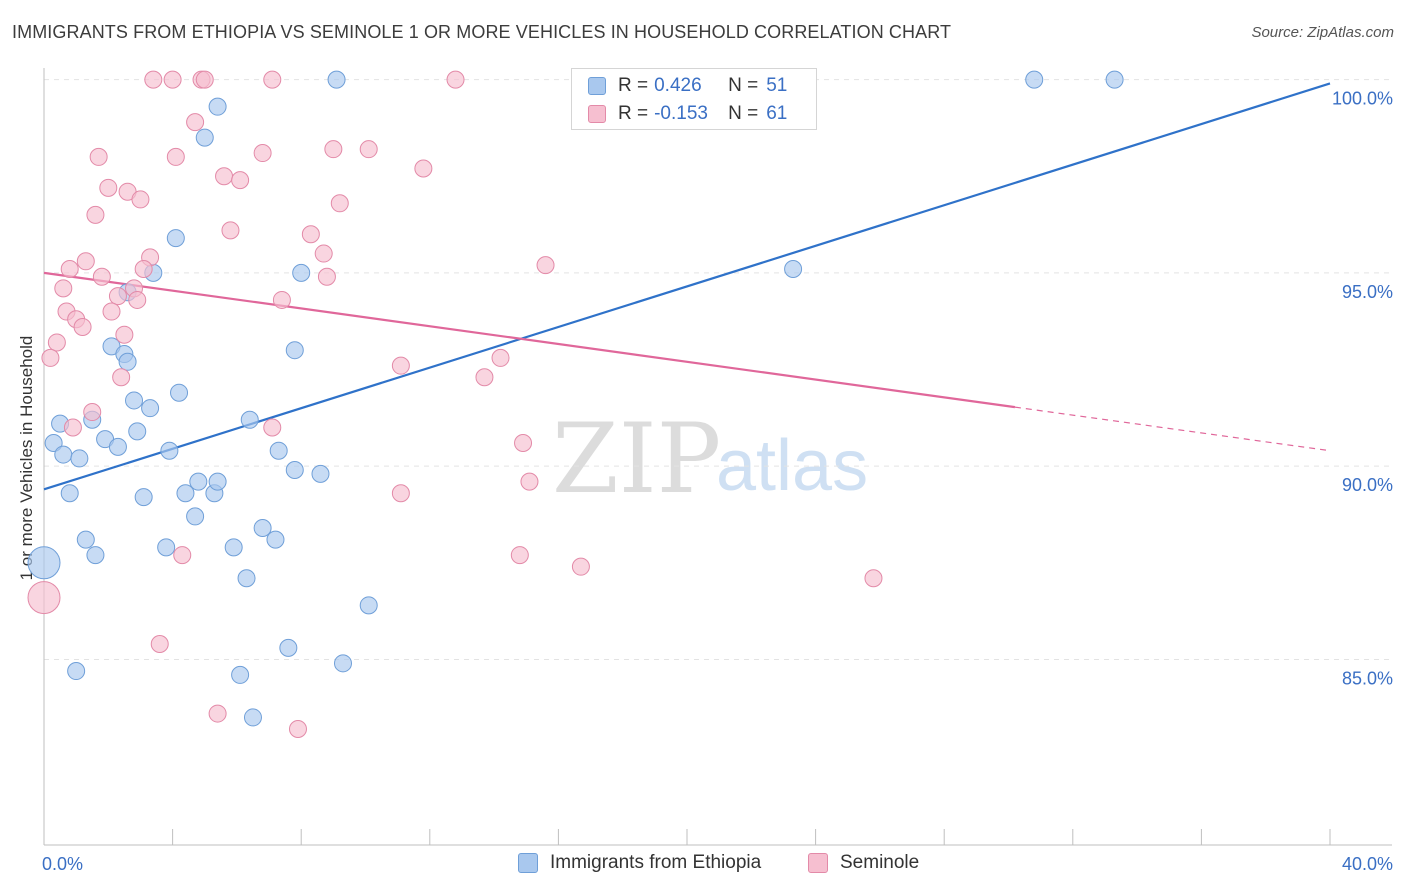 This screenshot has width=1406, height=892. I want to click on watermark-atlas: atlas, so click(792, 466).